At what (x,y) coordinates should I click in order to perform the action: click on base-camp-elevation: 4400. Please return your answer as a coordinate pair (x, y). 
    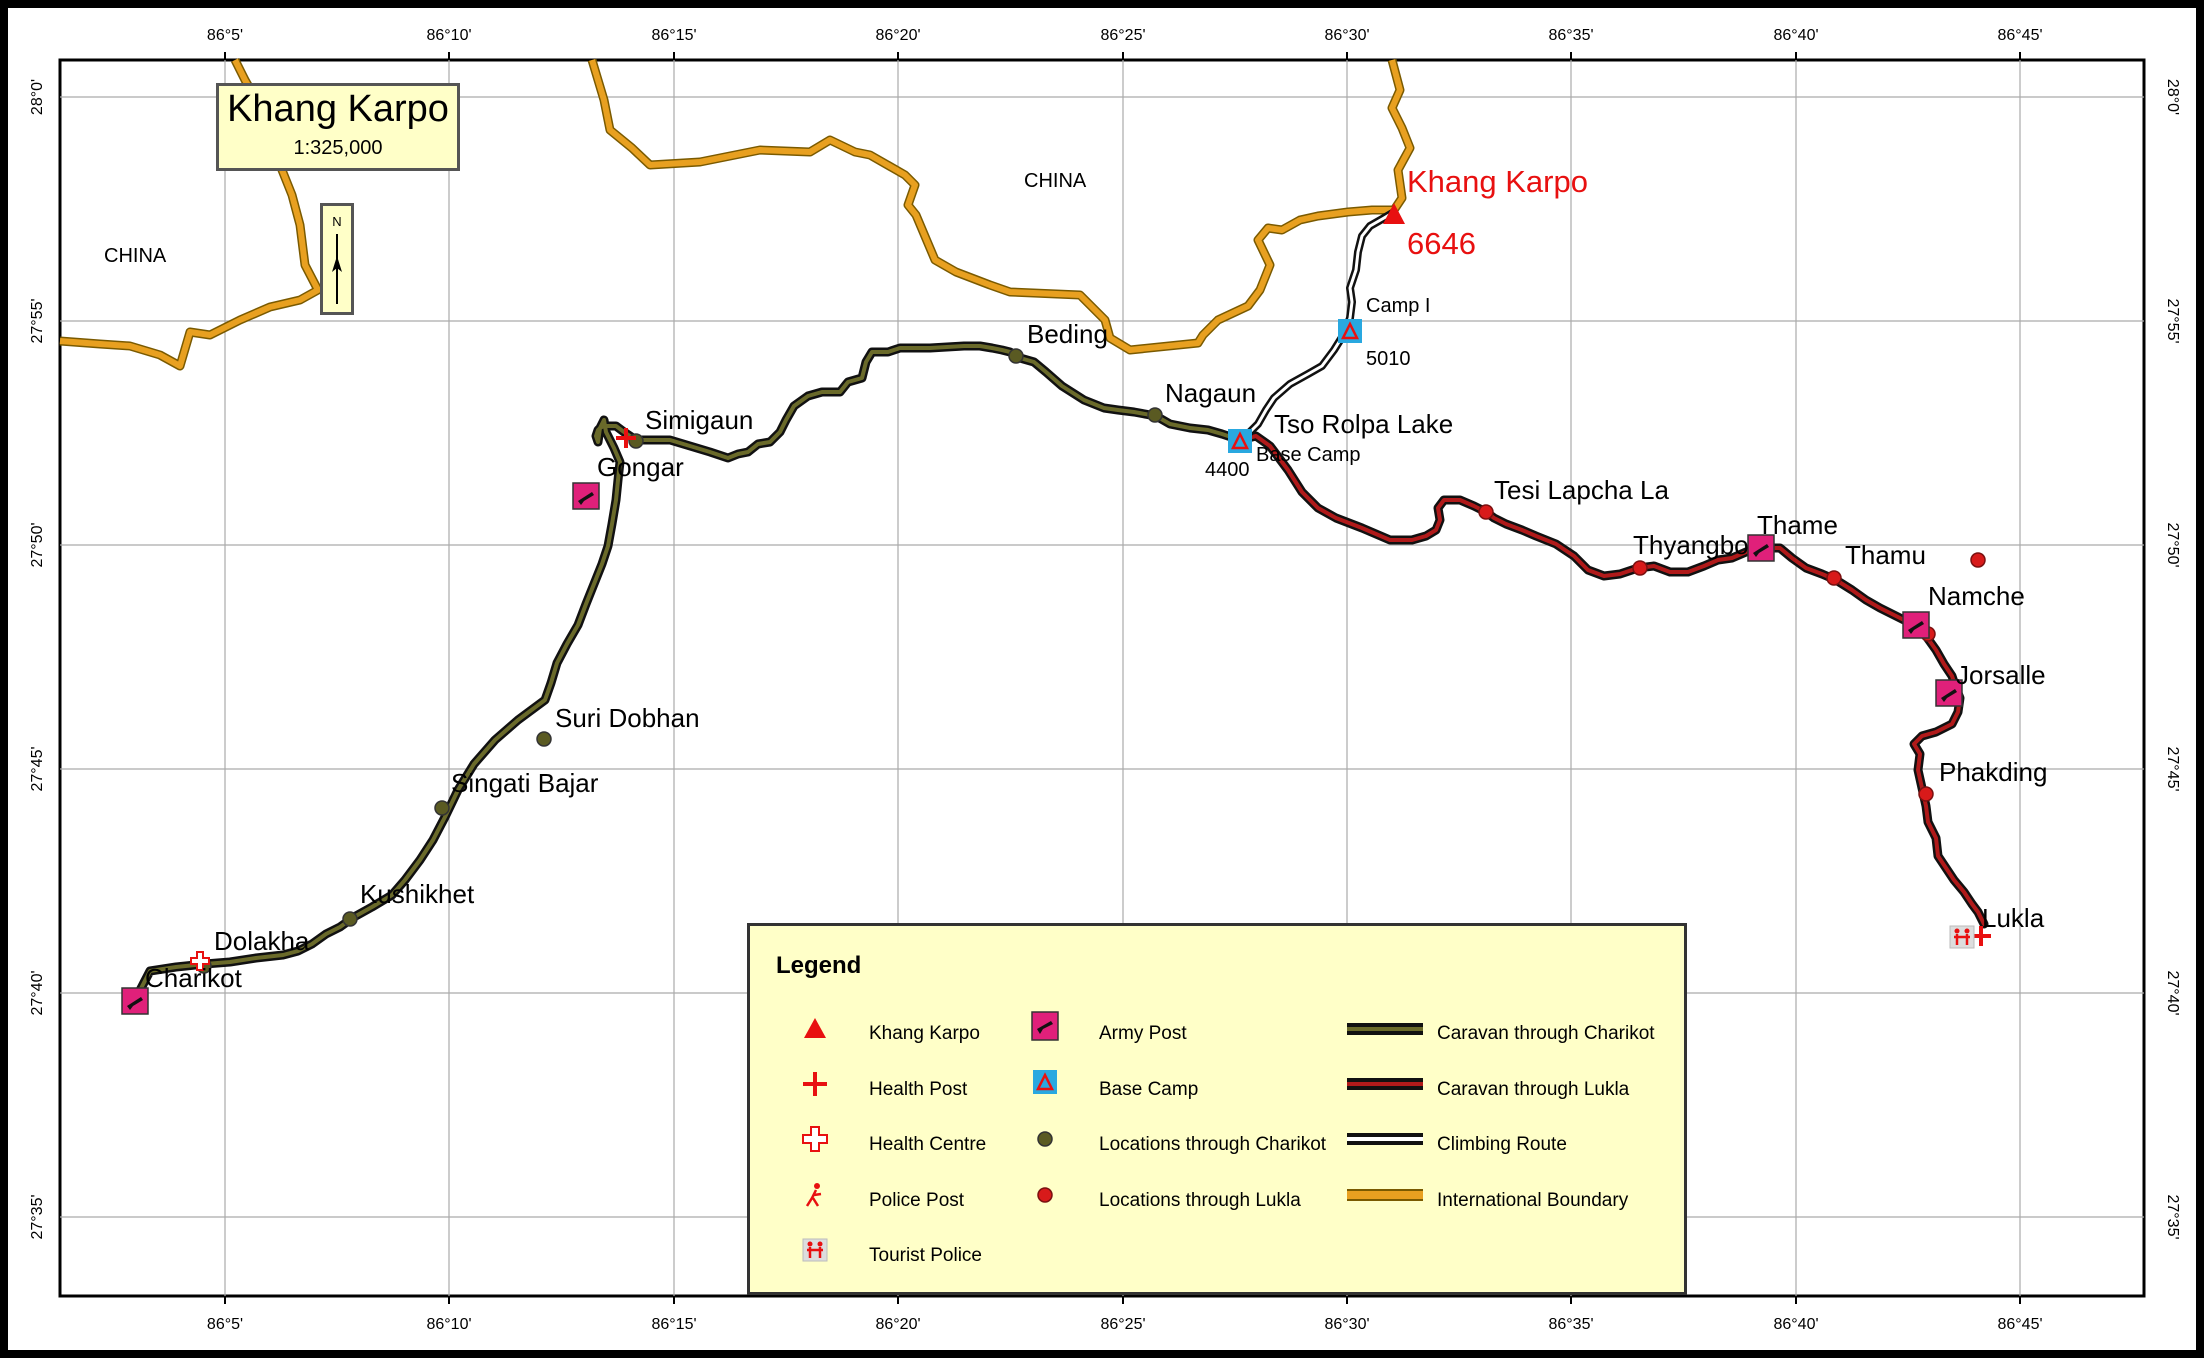
    Looking at the image, I should click on (1227, 470).